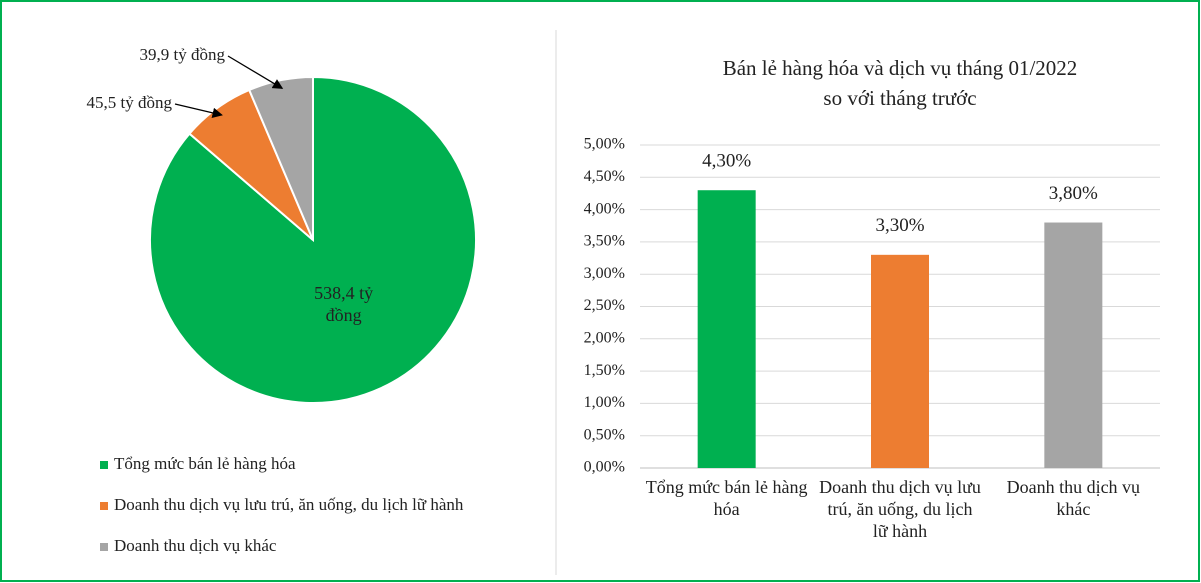 Image resolution: width=1201 pixels, height=583 pixels. I want to click on chart-title: Bán lẻ hàng hóa và dịch vụ tháng 01/2022, so click(900, 68).